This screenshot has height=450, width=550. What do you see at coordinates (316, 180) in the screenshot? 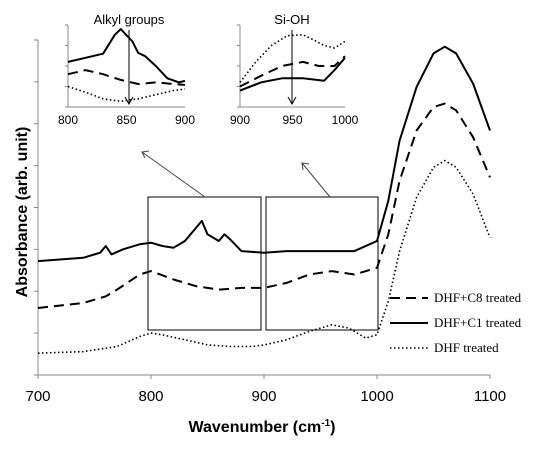
I see `sioh-inset-arrow` at bounding box center [316, 180].